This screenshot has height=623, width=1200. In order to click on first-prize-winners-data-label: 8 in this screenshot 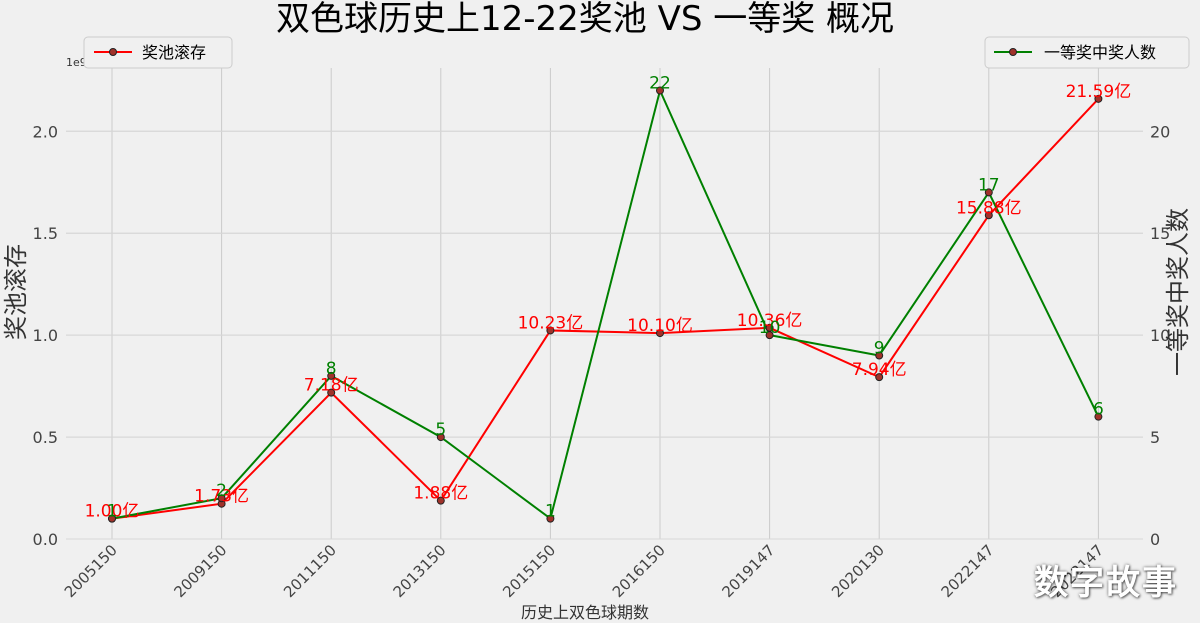, I will do `click(331, 369)`.